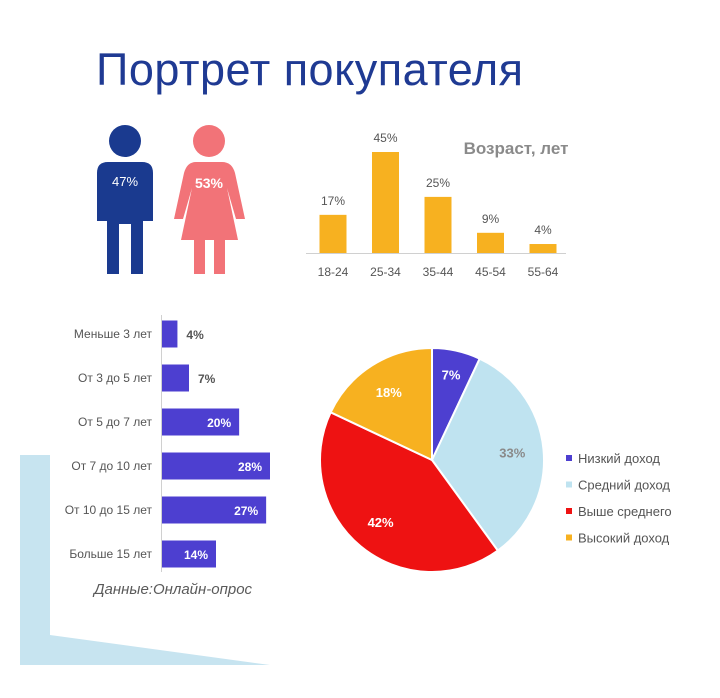 The width and height of the screenshot is (720, 698). What do you see at coordinates (543, 230) in the screenshot?
I see `age-bar-label: 4%` at bounding box center [543, 230].